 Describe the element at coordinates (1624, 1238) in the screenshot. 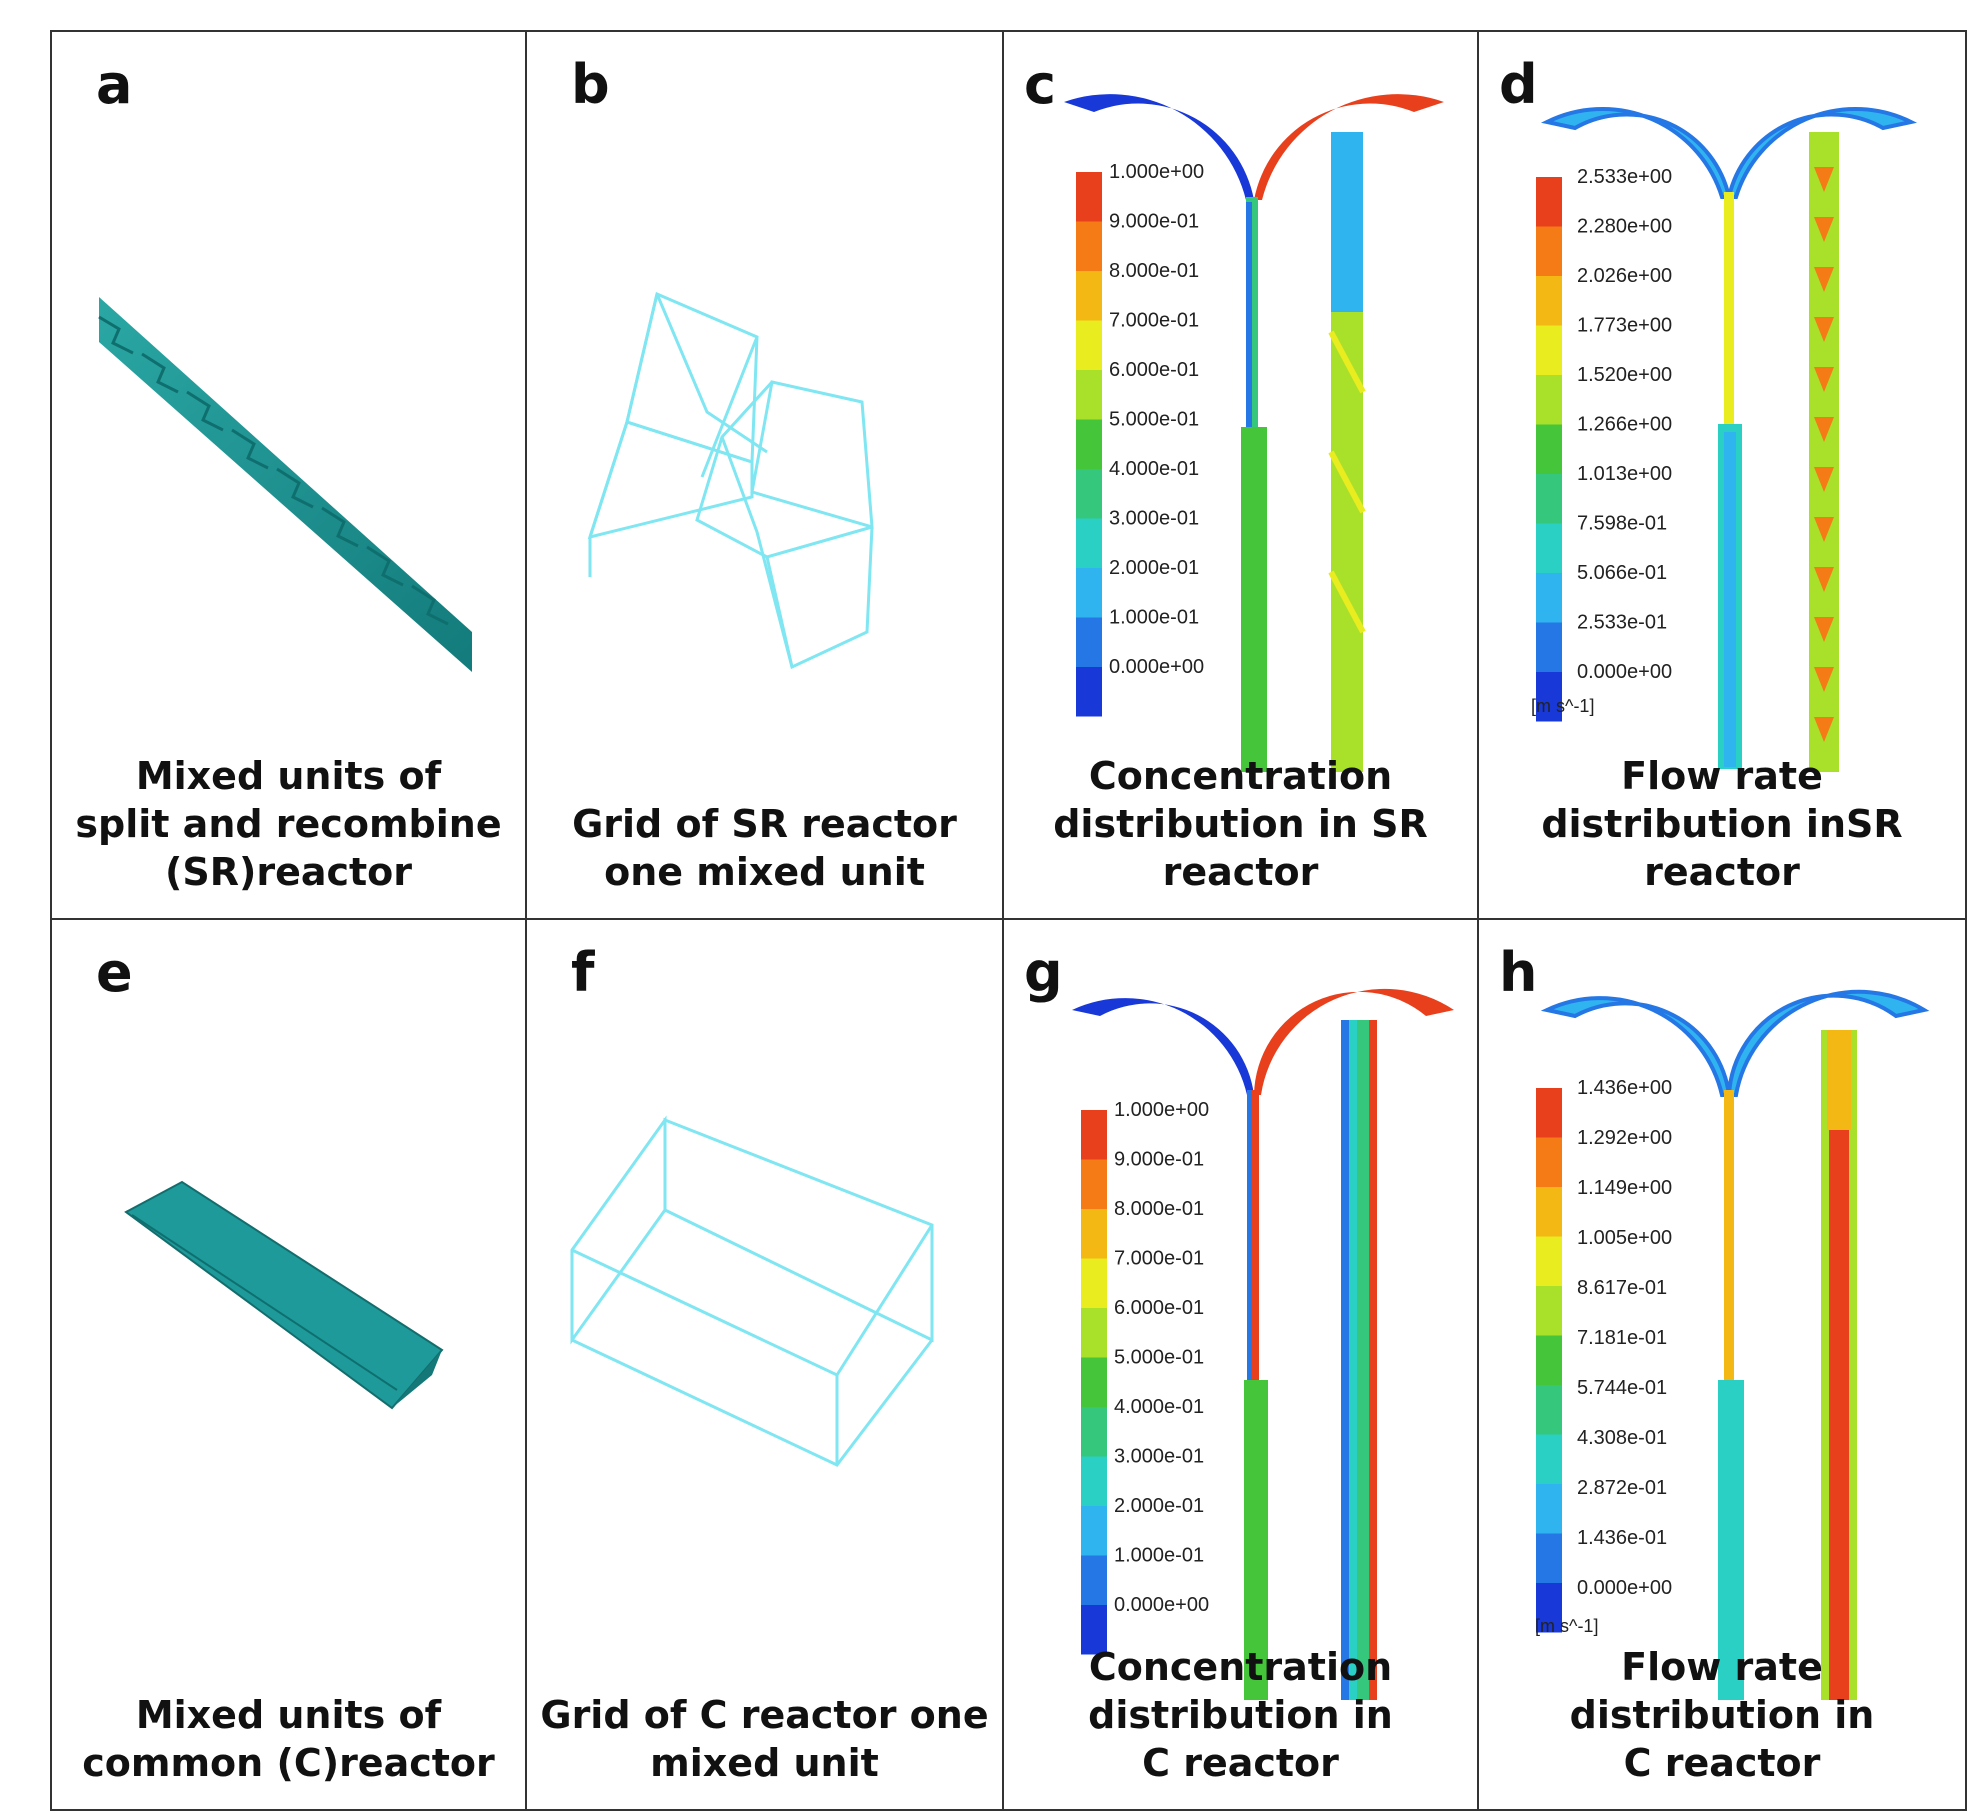

I see `colorbar-tick-label: 1.005e+00` at that location.